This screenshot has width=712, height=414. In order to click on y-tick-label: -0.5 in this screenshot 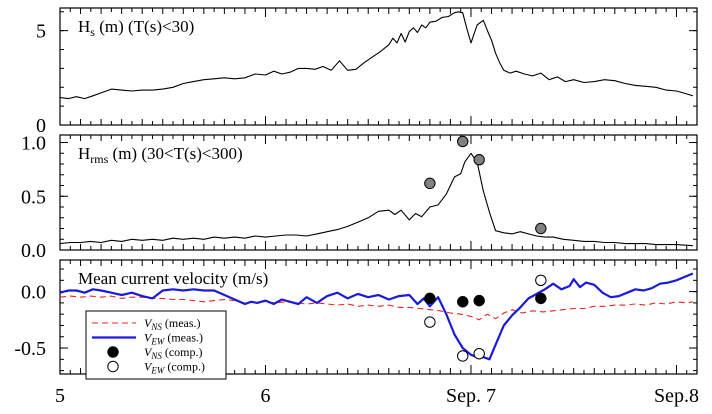, I will do `click(30, 349)`.